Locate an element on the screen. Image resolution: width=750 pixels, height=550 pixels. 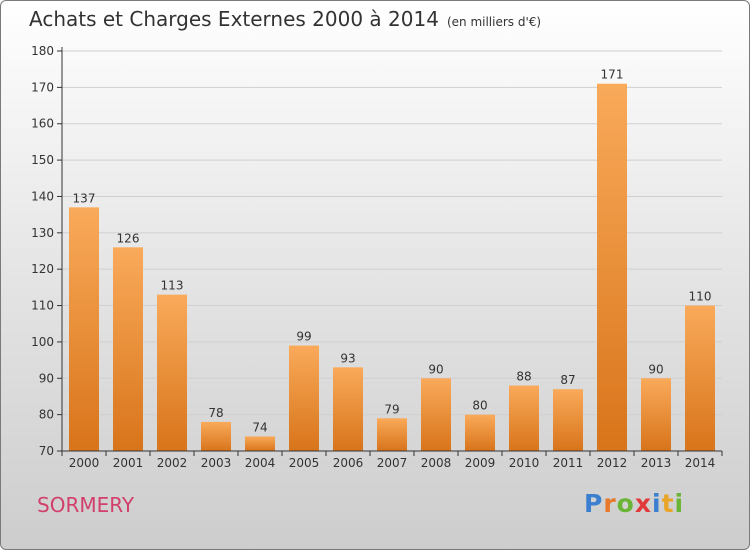
value-label-2007: 79 is located at coordinates (391, 409).